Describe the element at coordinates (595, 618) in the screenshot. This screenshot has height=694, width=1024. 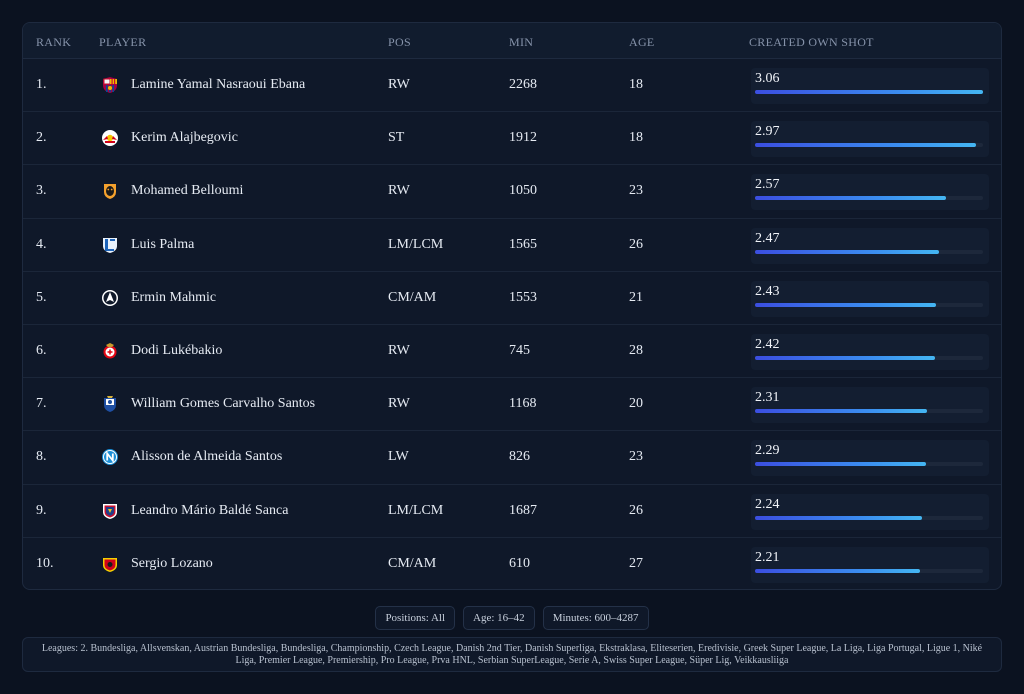
I see `minutes-filter-chip: Minutes: 600–4287` at that location.